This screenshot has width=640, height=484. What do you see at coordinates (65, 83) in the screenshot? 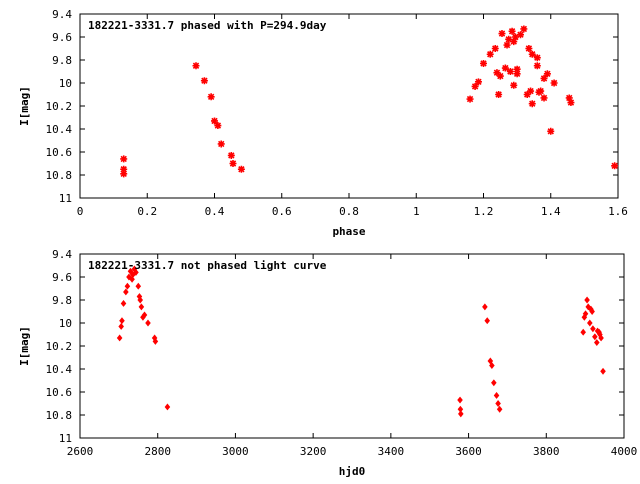
I see `y-tick-label: 10` at bounding box center [65, 83].